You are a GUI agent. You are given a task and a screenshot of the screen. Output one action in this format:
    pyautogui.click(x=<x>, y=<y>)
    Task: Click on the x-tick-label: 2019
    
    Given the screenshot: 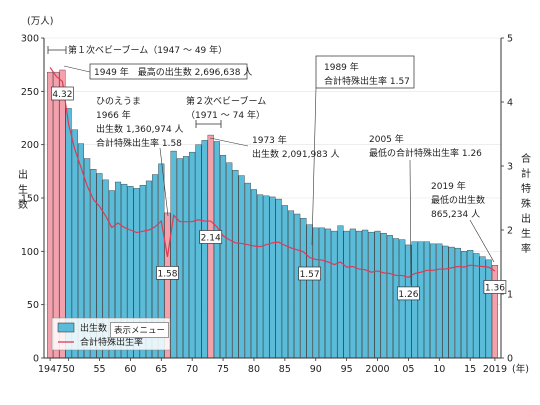 What is the action you would take?
    pyautogui.click(x=495, y=369)
    